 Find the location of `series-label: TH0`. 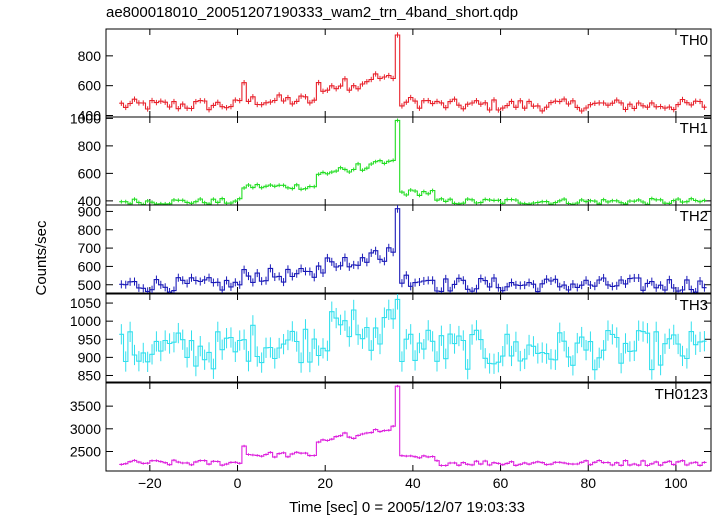

series-label: TH0 is located at coordinates (694, 40).